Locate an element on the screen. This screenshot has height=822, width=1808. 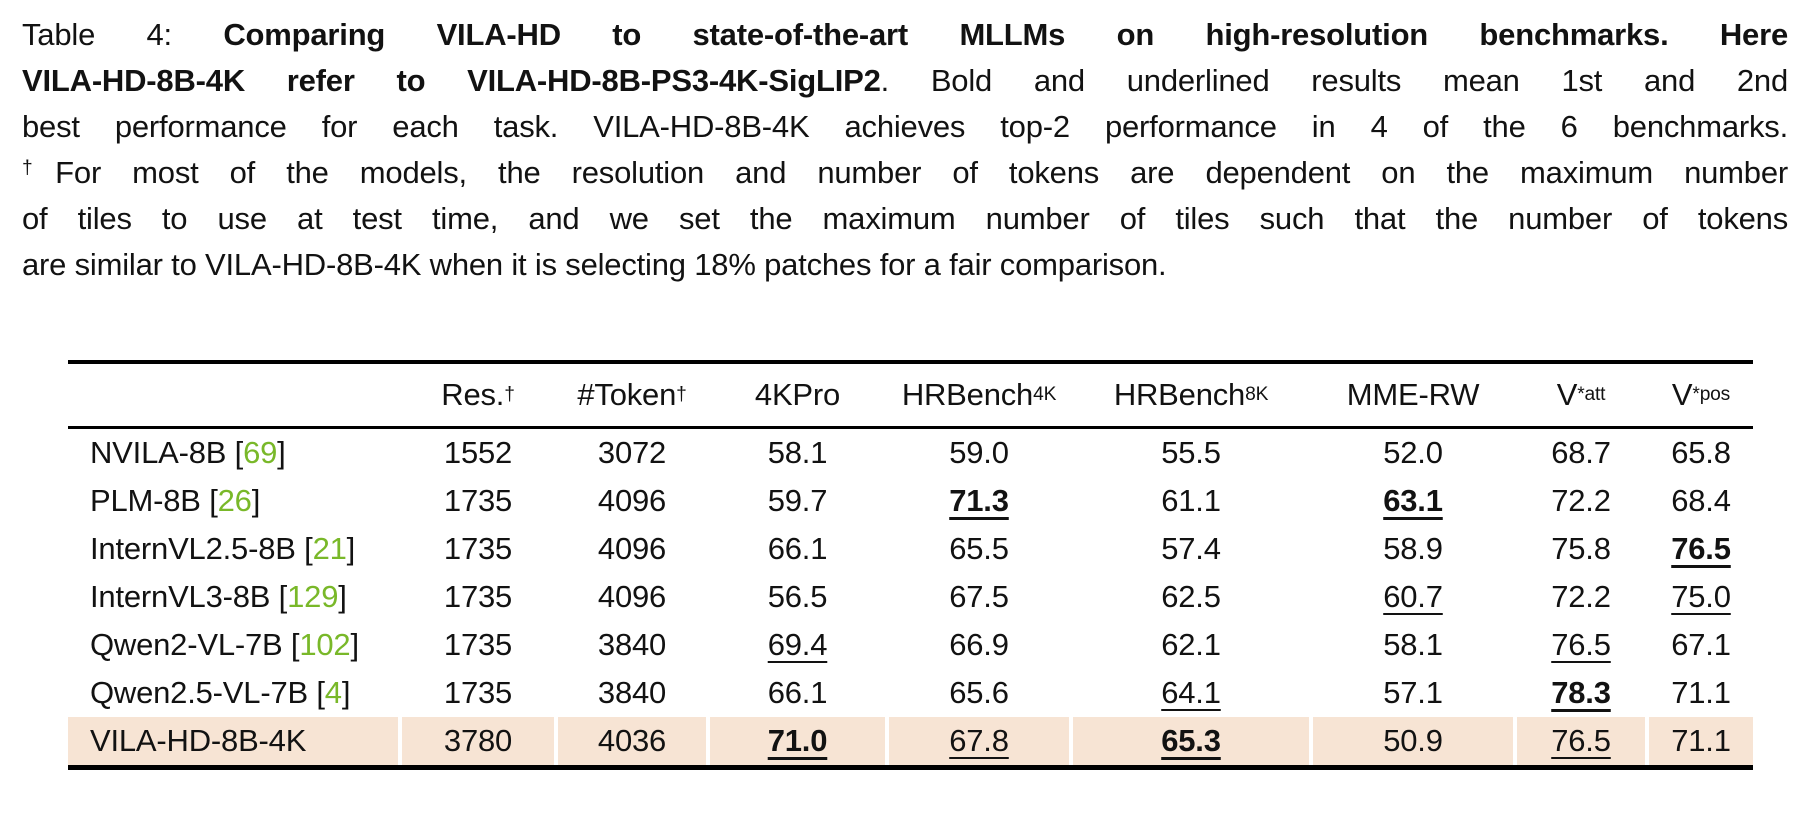
citation-ref: 4 is located at coordinates (333, 692).